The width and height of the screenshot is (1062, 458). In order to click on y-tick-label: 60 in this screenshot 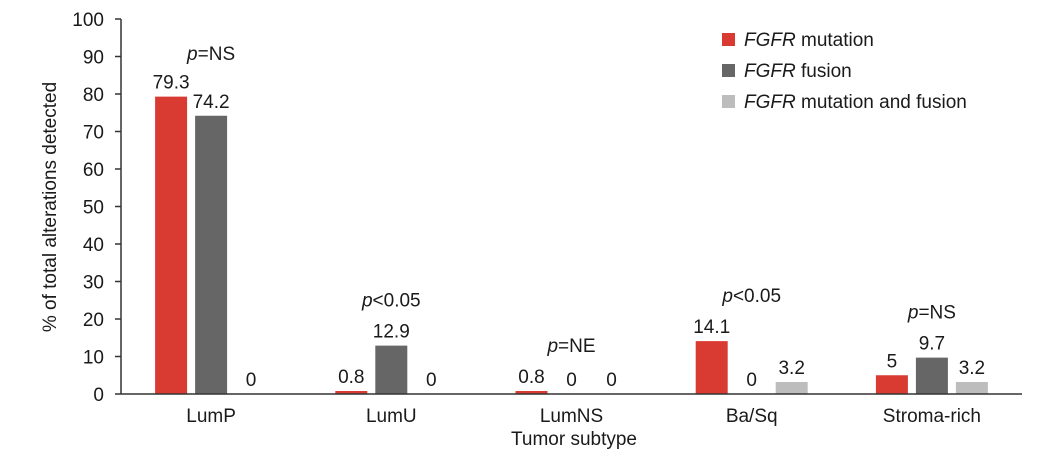, I will do `click(93, 170)`.